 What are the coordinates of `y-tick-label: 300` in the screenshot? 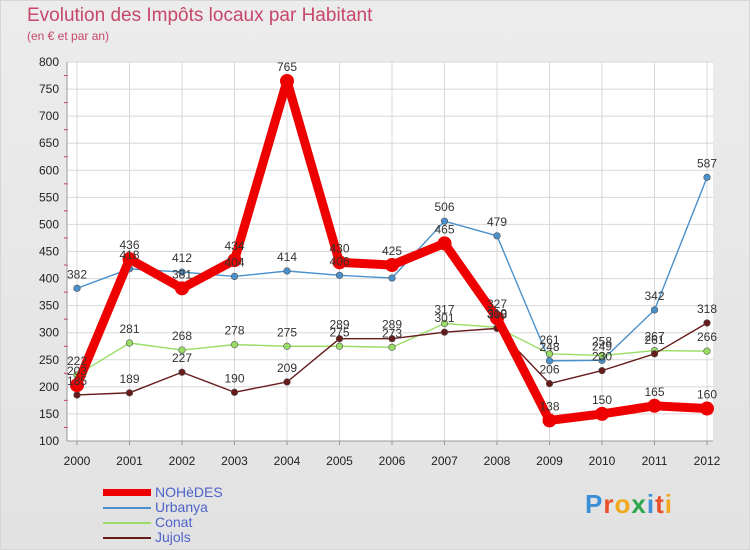 It's located at (49, 333).